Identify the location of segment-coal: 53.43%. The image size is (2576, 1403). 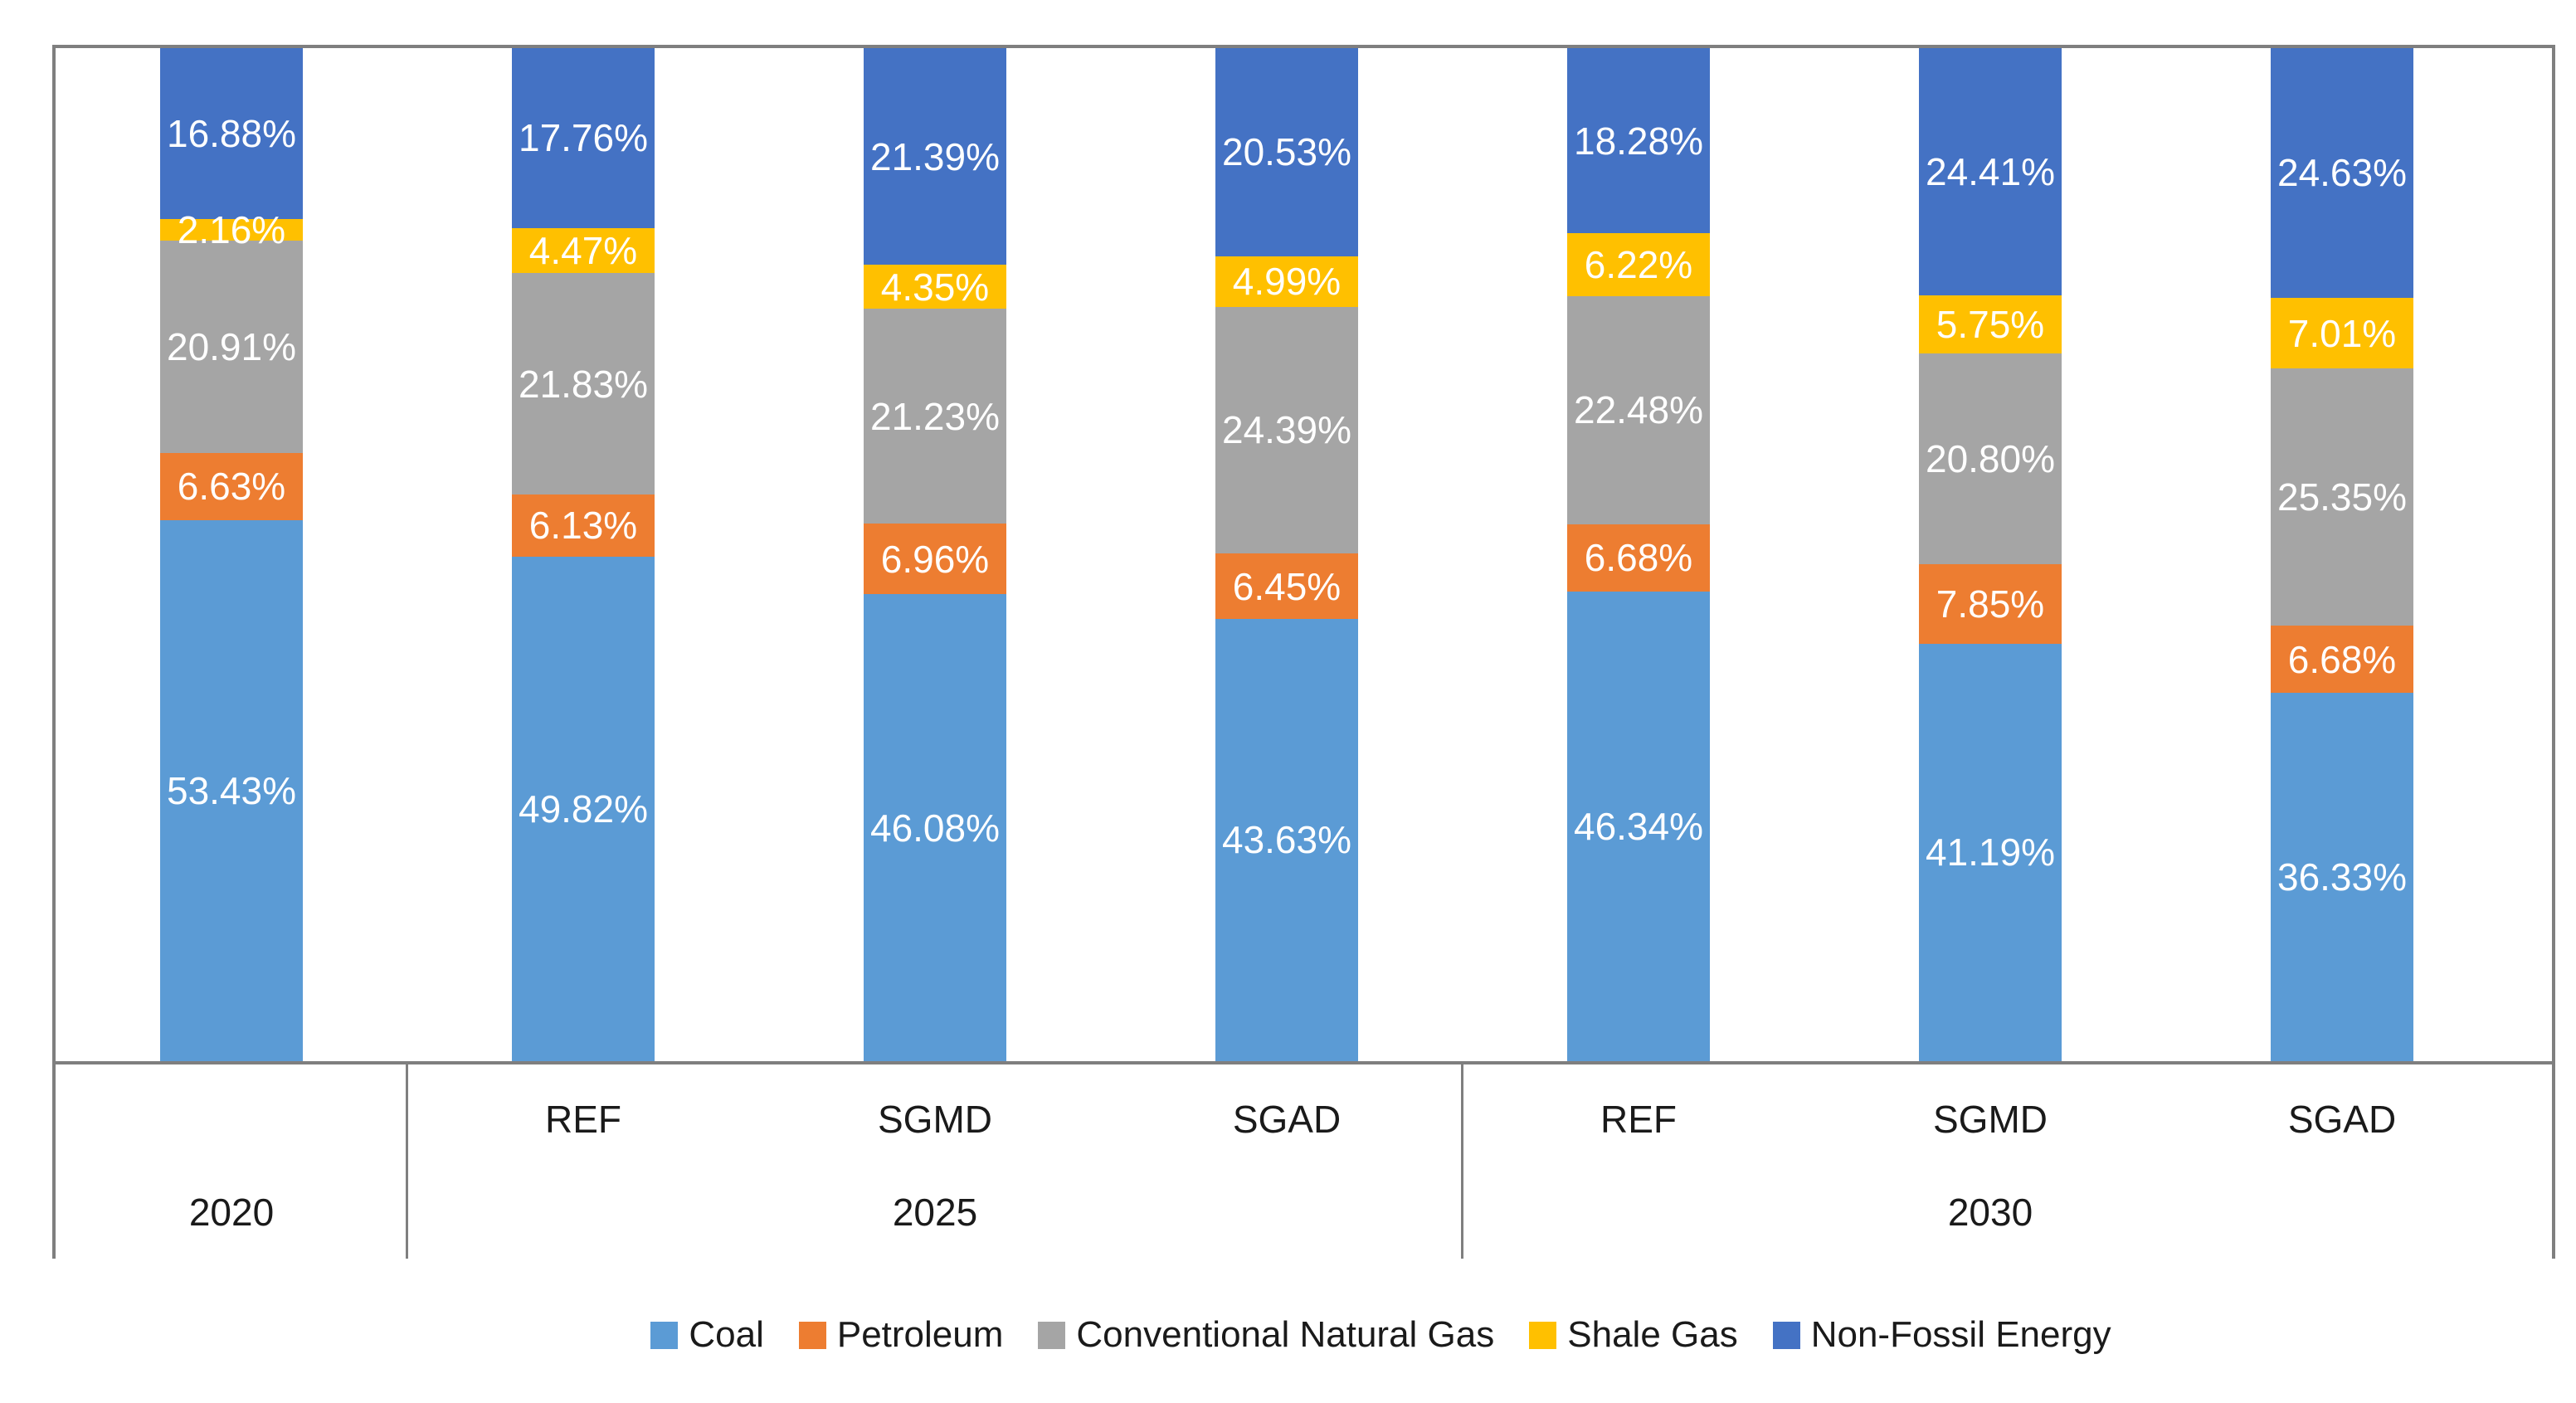
(231, 790).